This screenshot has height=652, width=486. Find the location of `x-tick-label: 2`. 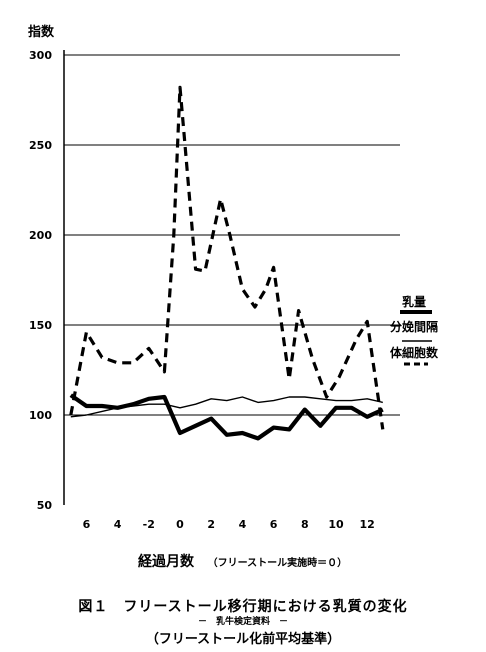

x-tick-label: 2 is located at coordinates (211, 524).